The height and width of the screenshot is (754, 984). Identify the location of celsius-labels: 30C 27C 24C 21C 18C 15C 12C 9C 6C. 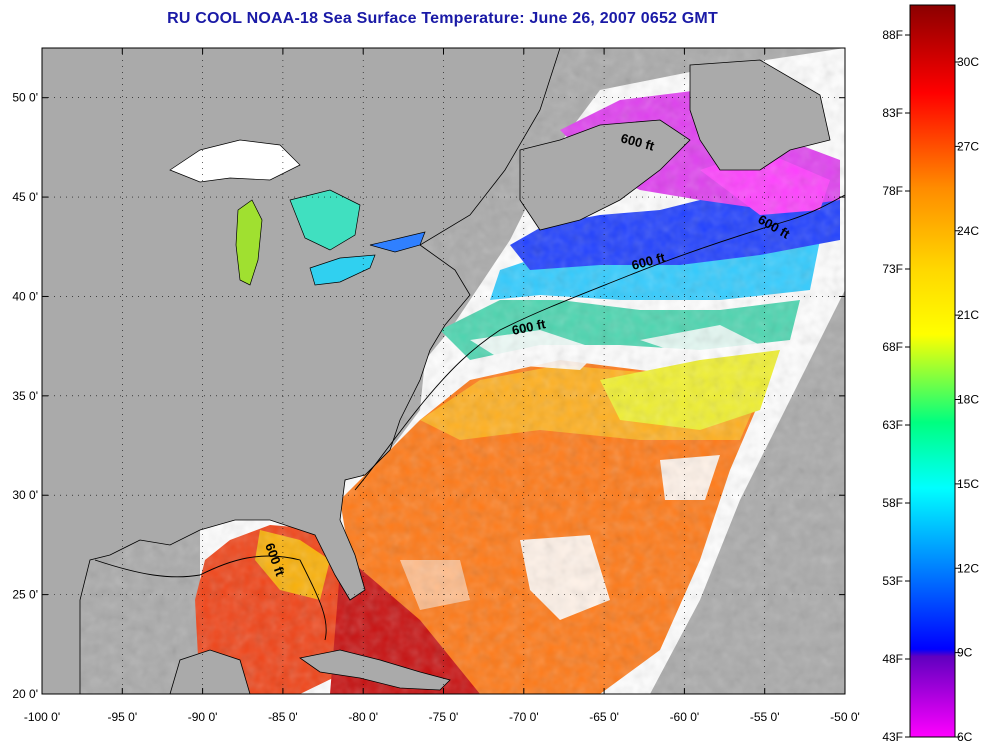
(967, 399).